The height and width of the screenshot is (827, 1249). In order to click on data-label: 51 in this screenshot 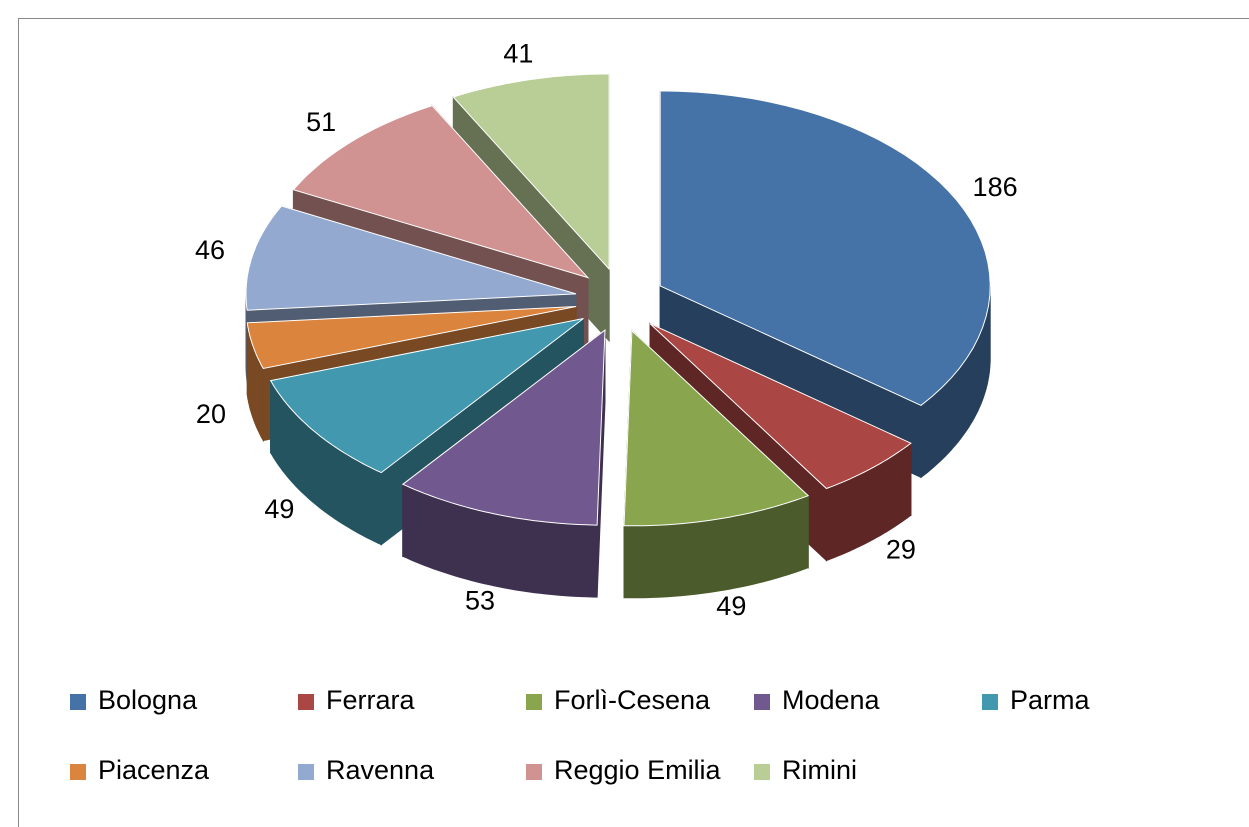, I will do `click(321, 122)`.